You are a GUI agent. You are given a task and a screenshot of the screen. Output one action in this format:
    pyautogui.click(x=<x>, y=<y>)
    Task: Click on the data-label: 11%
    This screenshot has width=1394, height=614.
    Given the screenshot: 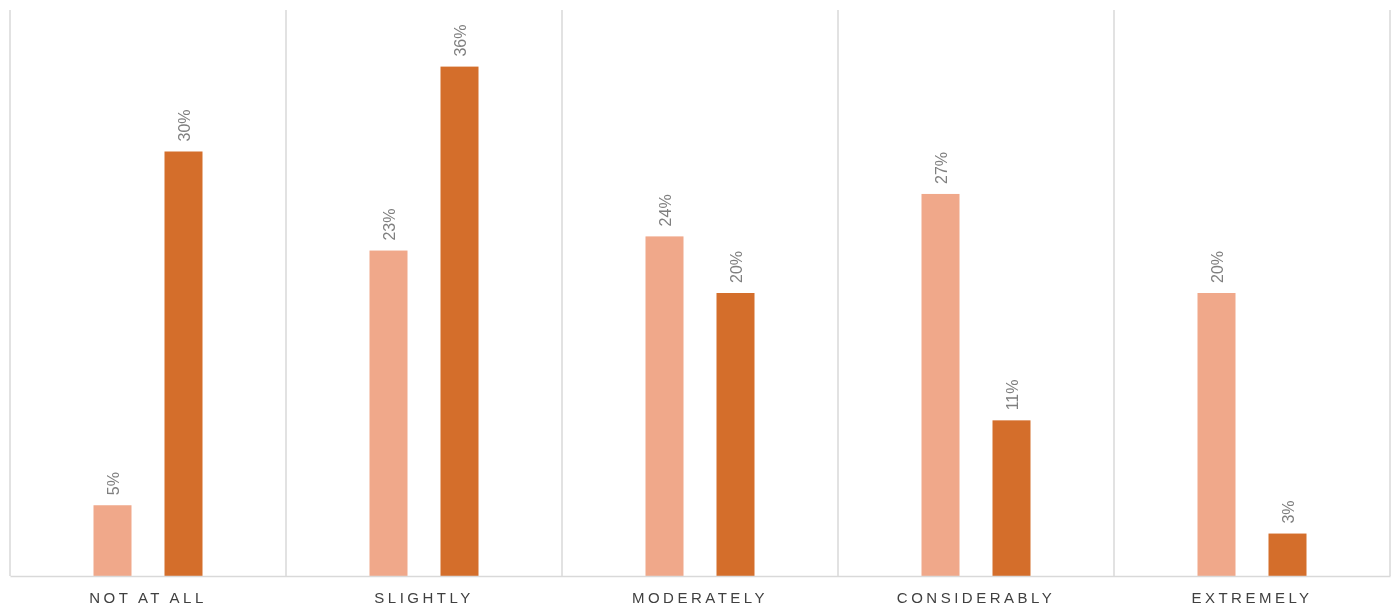 What is the action you would take?
    pyautogui.click(x=1012, y=395)
    